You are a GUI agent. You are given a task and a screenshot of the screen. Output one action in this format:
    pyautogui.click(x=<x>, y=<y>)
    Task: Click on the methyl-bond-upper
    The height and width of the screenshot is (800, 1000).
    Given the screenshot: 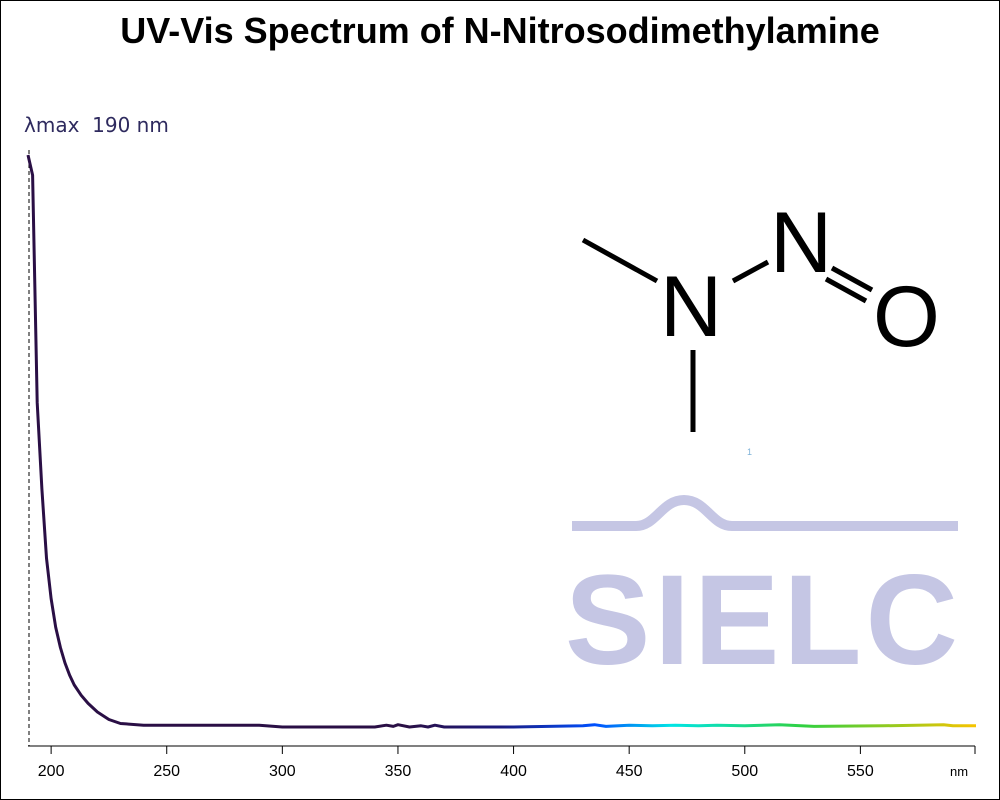 What is the action you would take?
    pyautogui.click(x=620, y=260)
    